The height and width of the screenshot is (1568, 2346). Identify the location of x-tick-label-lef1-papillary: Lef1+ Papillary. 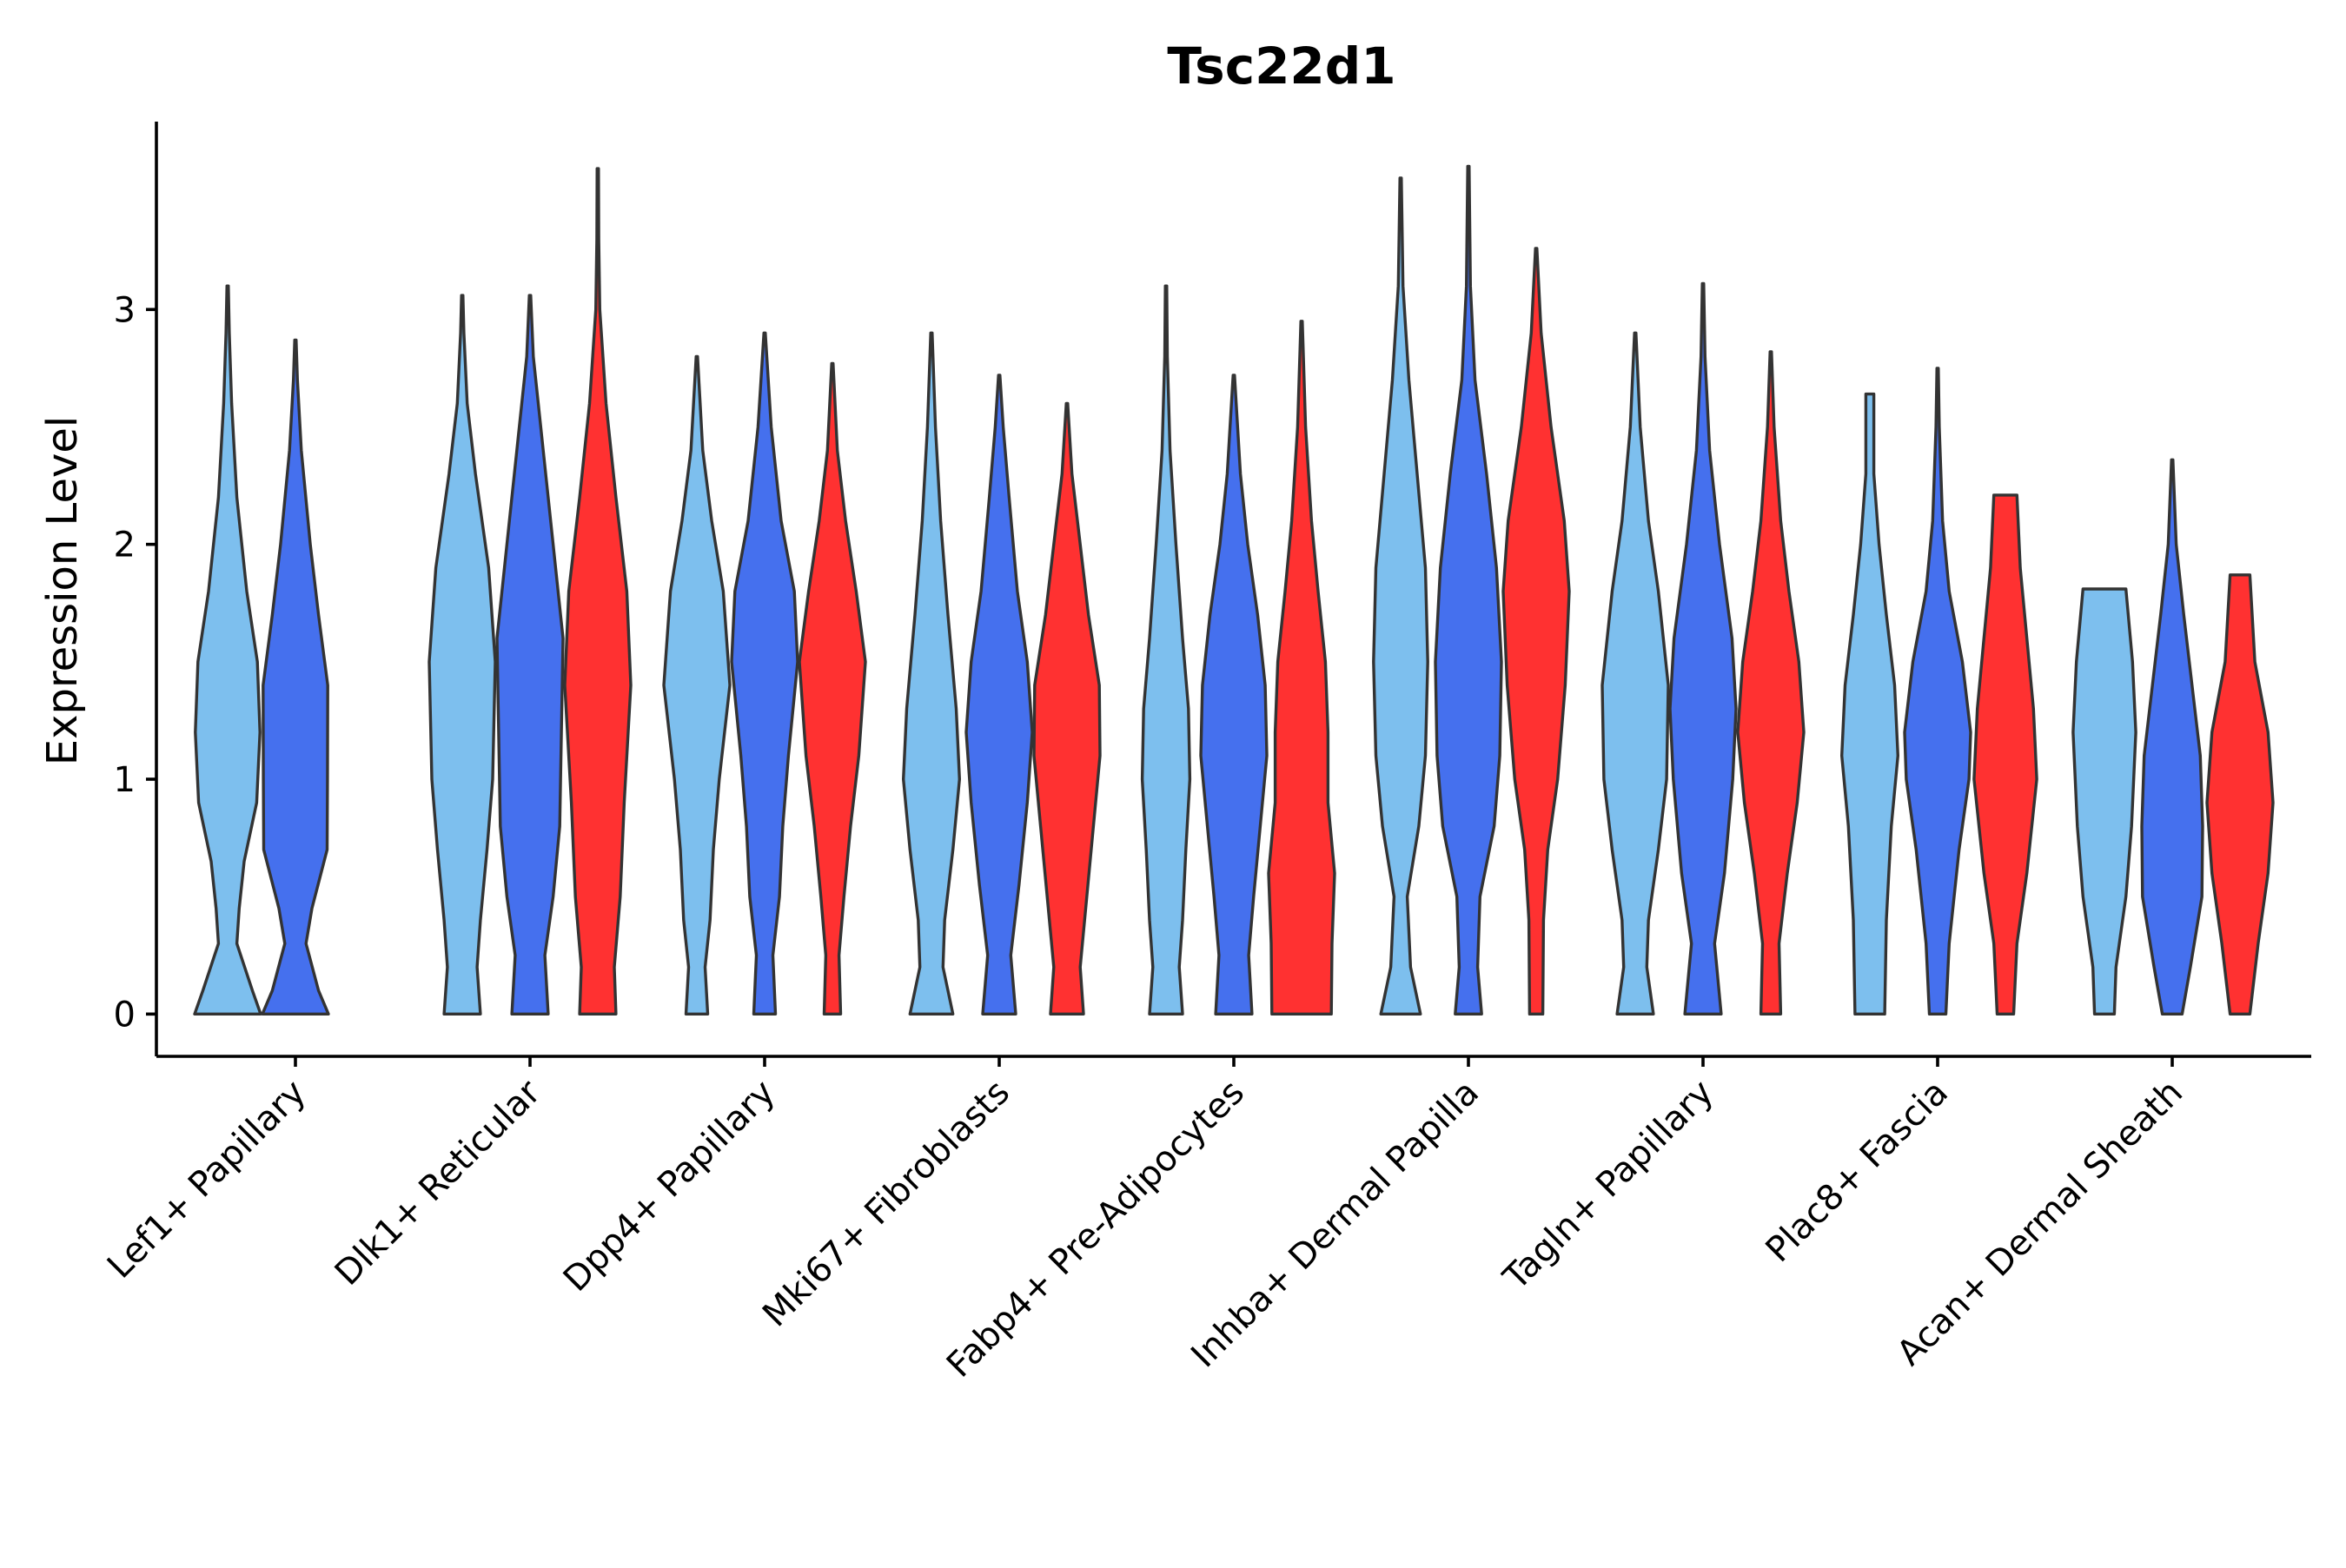
(207, 1180).